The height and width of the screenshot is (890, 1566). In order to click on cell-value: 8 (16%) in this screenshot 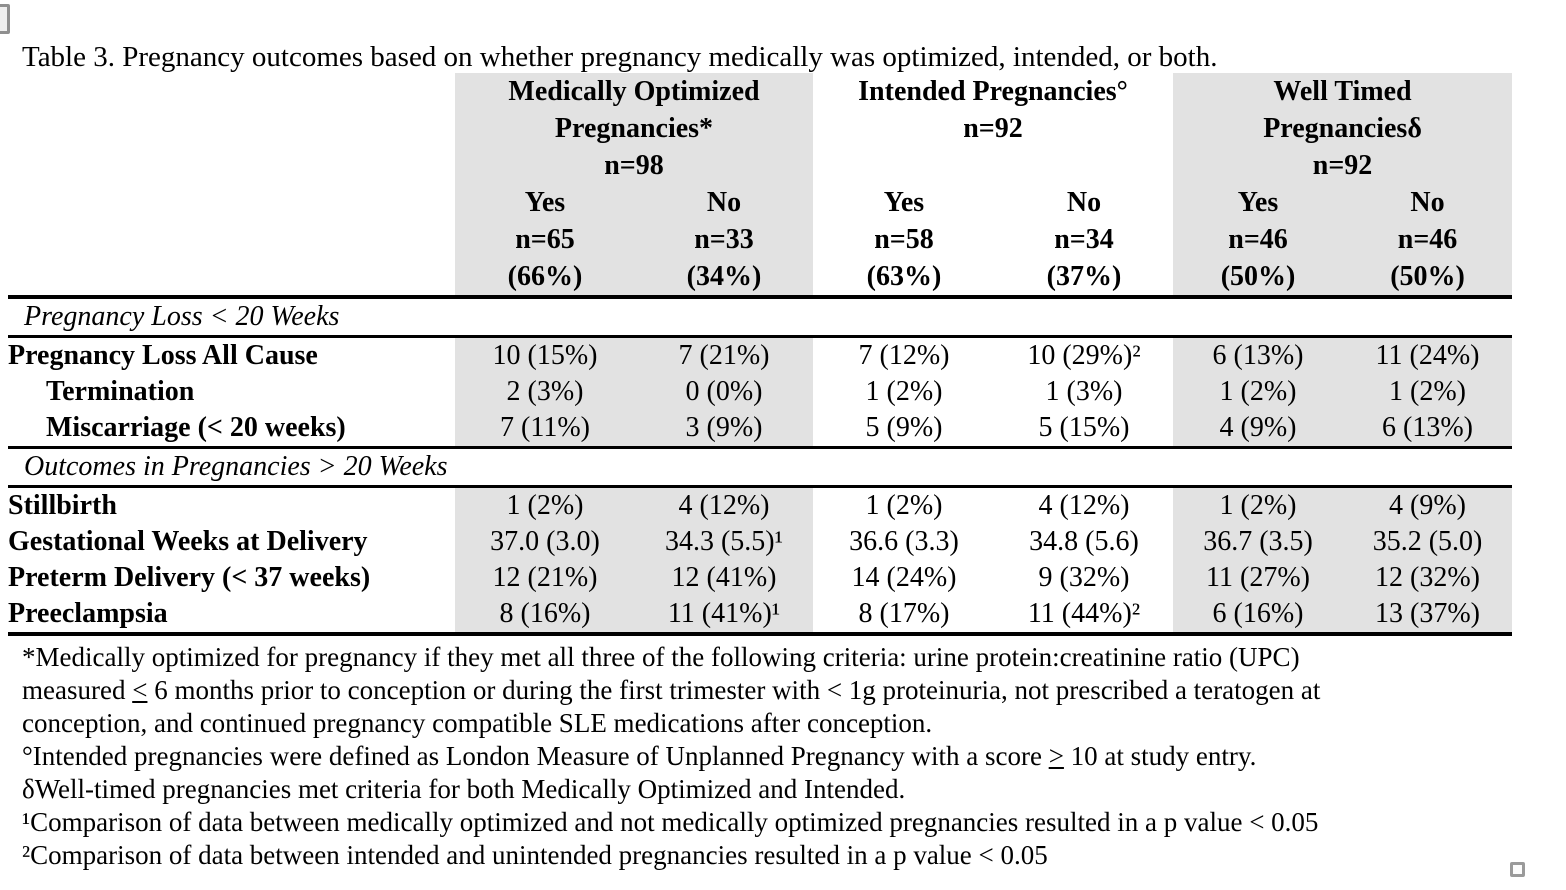, I will do `click(545, 616)`.